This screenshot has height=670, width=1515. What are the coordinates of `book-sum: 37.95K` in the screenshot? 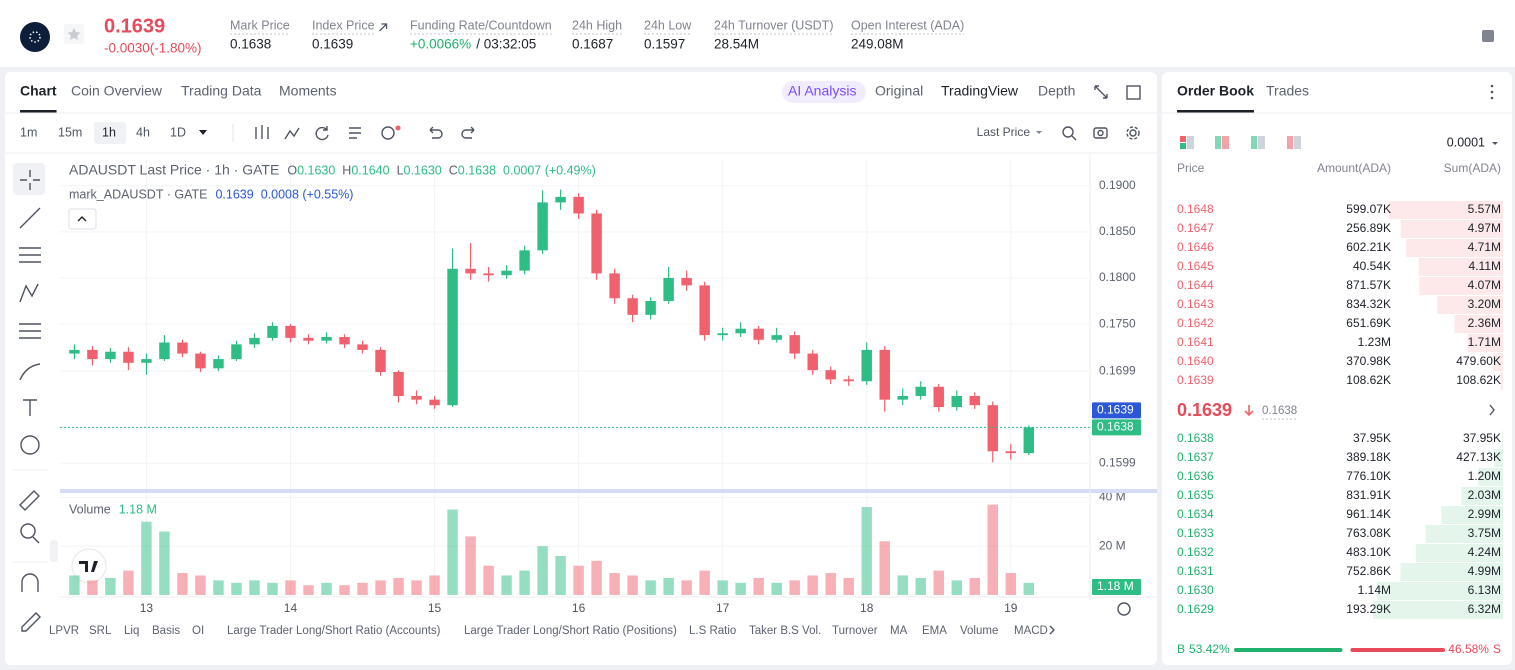 It's located at (1482, 438).